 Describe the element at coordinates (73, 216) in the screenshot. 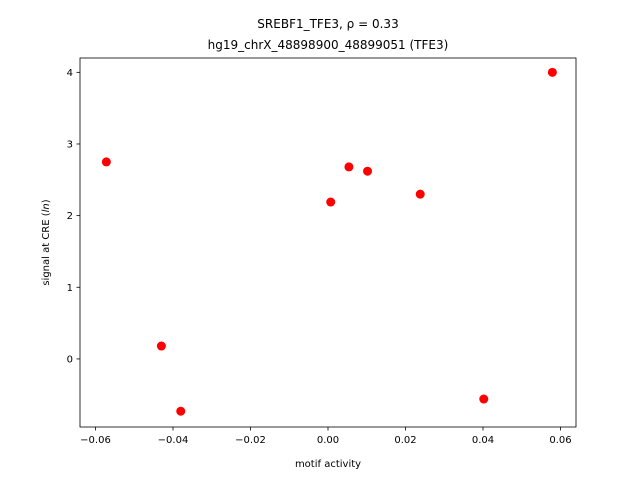

I see `y-axis-ticks: 0 1 2 3 4` at that location.